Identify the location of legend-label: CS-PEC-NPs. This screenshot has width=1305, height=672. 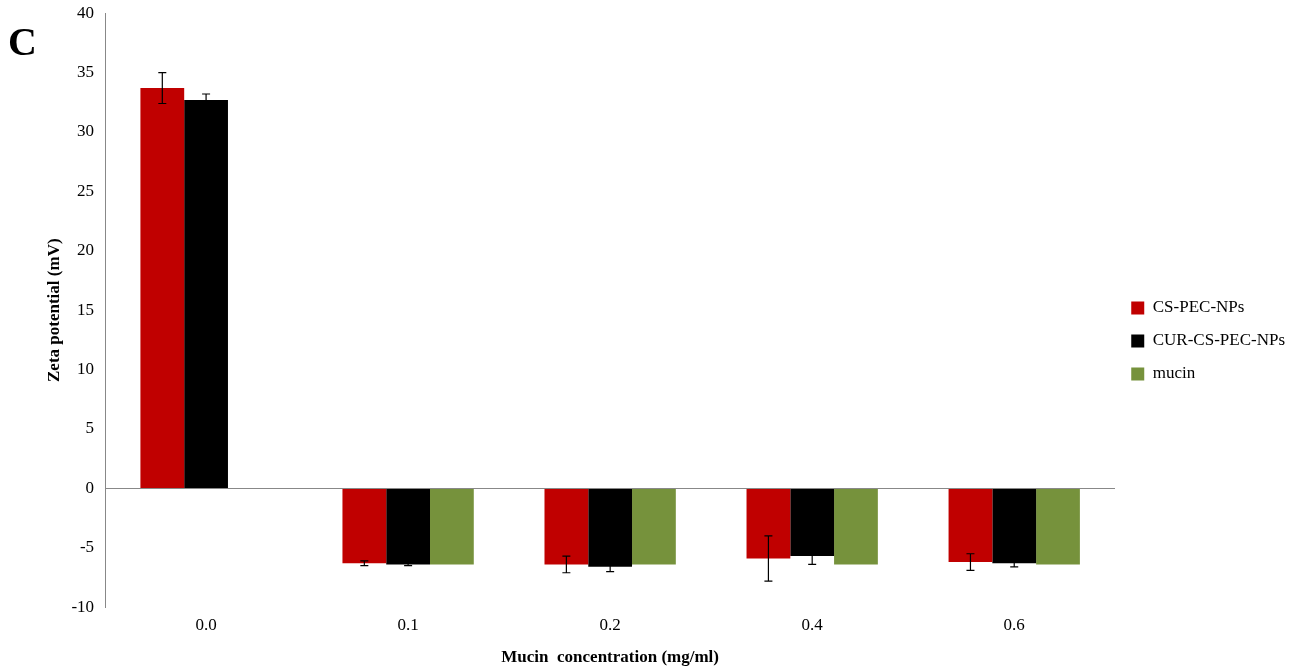
(1198, 307).